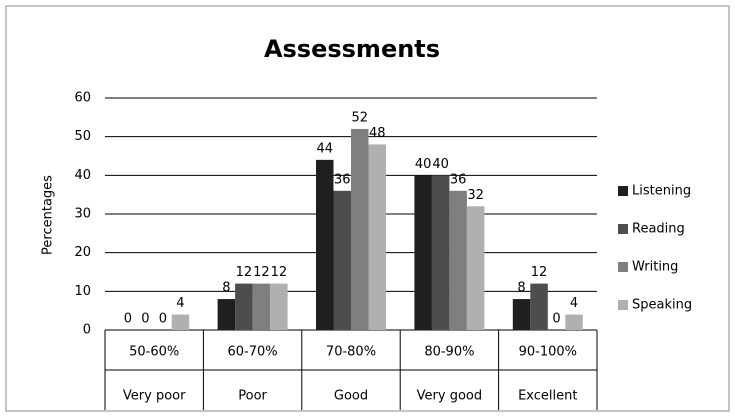 The image size is (735, 417). What do you see at coordinates (82, 98) in the screenshot?
I see `y-tick-label: 60` at bounding box center [82, 98].